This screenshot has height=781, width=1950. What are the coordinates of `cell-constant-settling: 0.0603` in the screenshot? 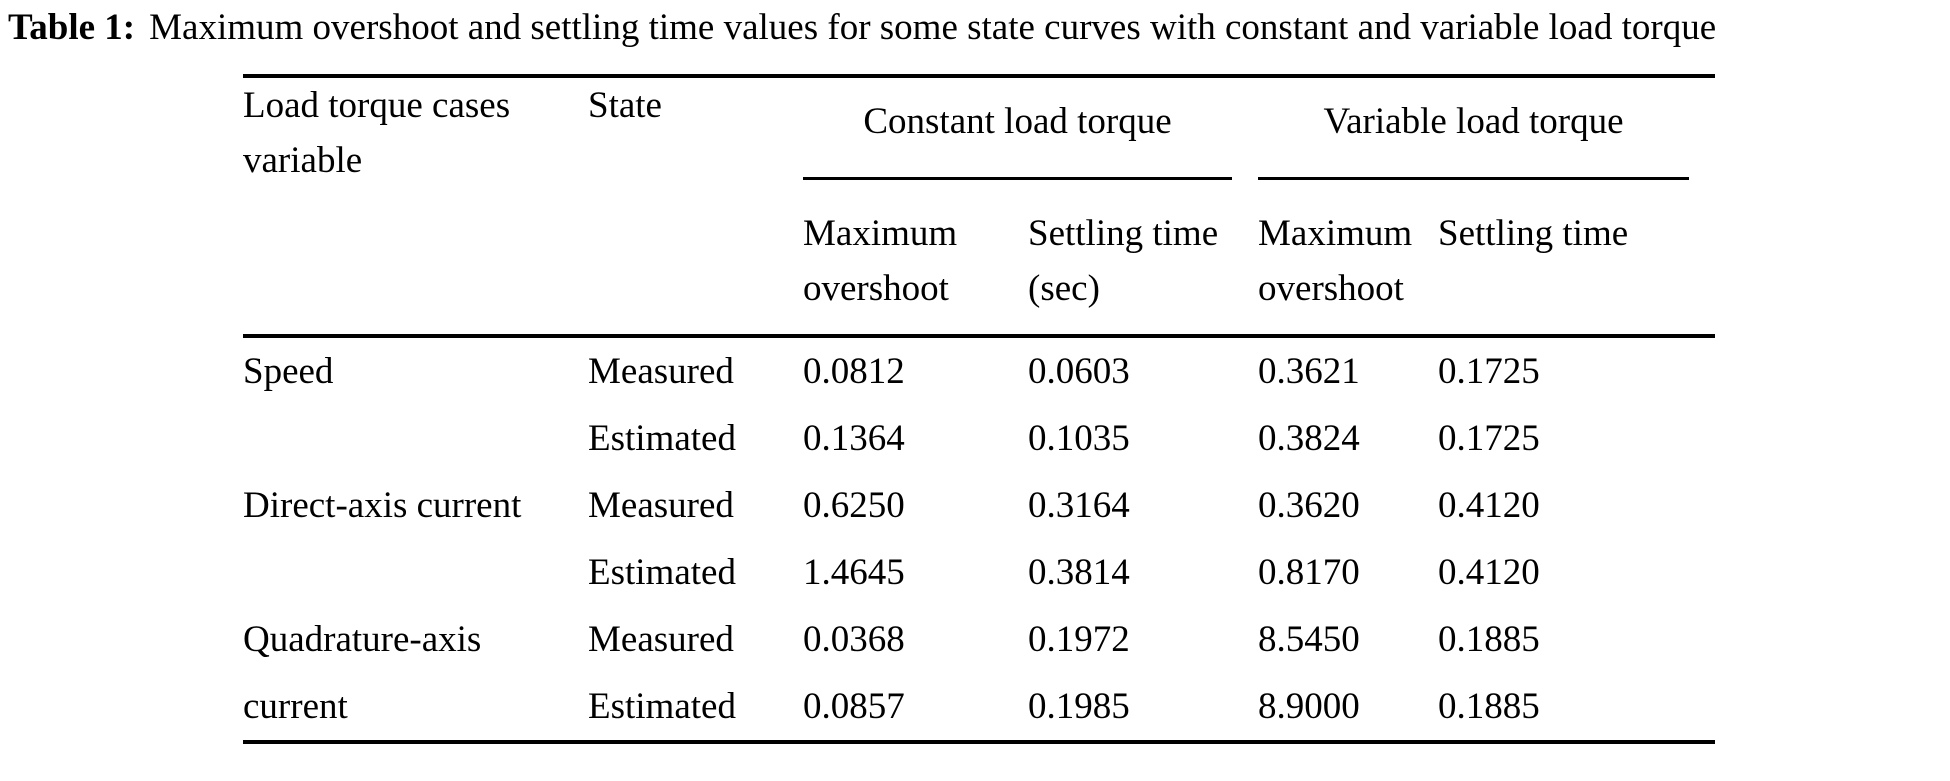 It's located at (1143, 369).